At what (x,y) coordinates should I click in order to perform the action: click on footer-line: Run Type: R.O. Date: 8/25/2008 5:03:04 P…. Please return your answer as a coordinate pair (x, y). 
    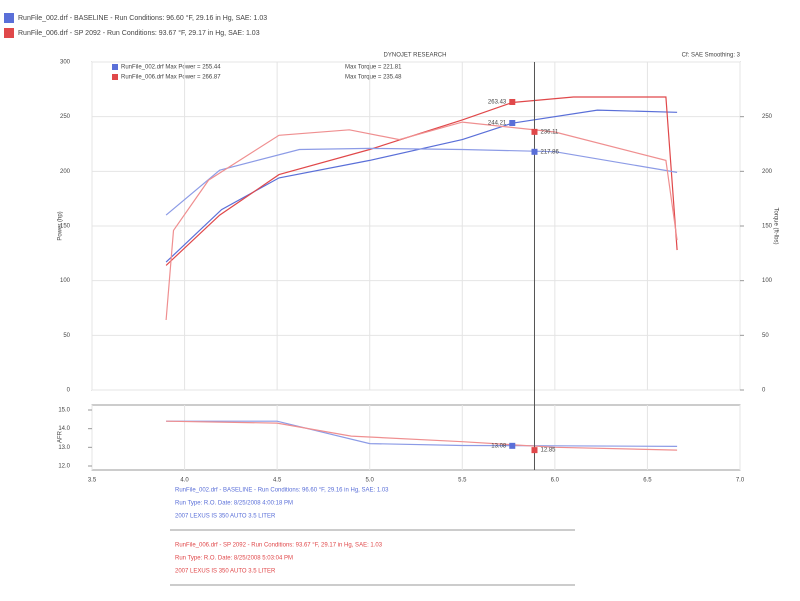
    Looking at the image, I should click on (234, 559).